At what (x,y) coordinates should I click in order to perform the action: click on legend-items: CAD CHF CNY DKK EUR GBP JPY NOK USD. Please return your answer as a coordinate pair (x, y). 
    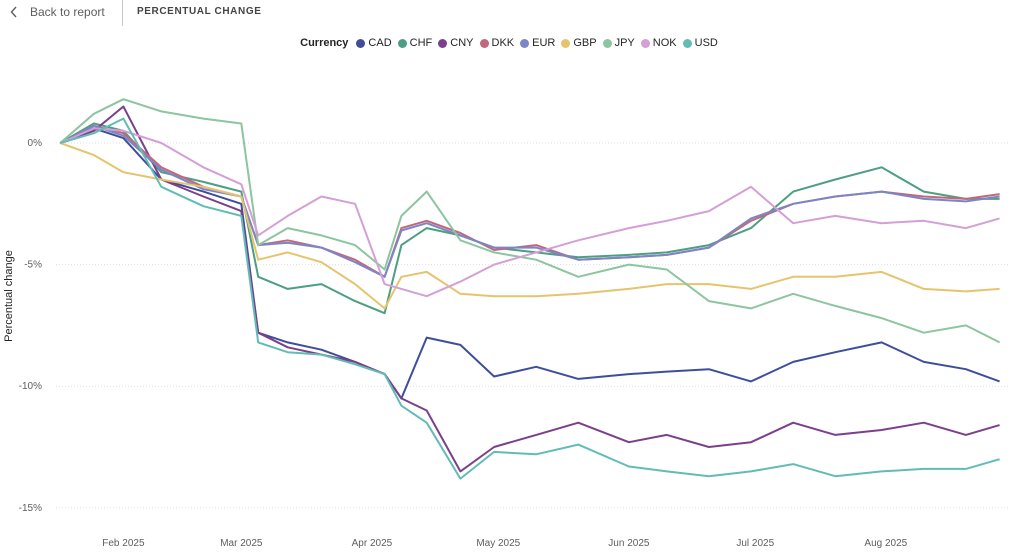
    Looking at the image, I should click on (539, 43).